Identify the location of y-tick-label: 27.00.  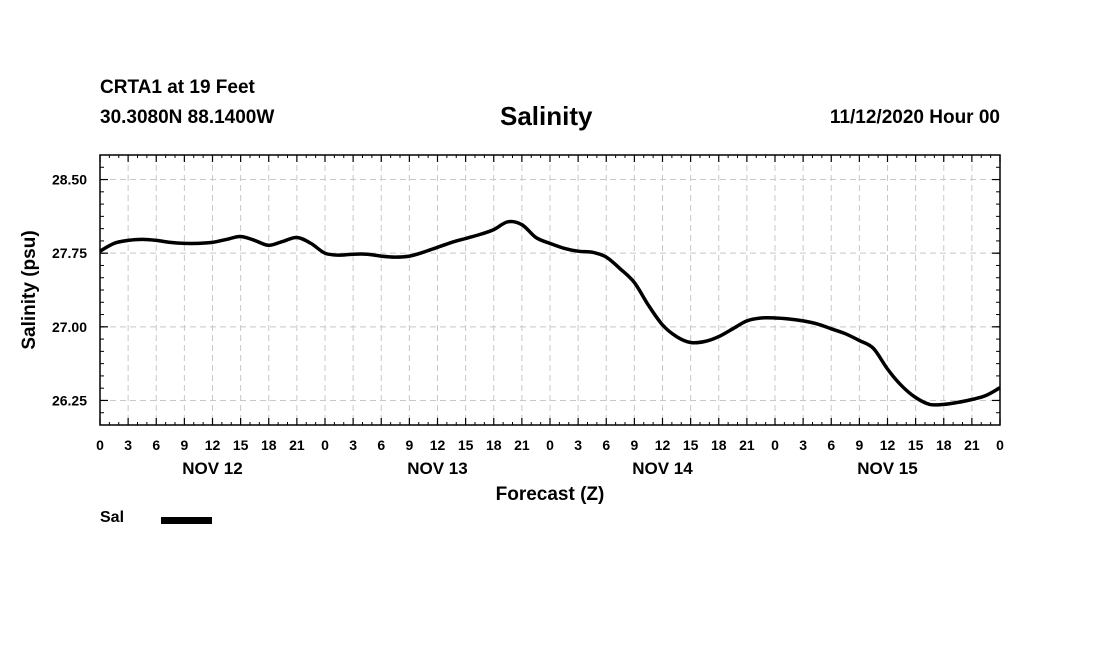
(69, 327).